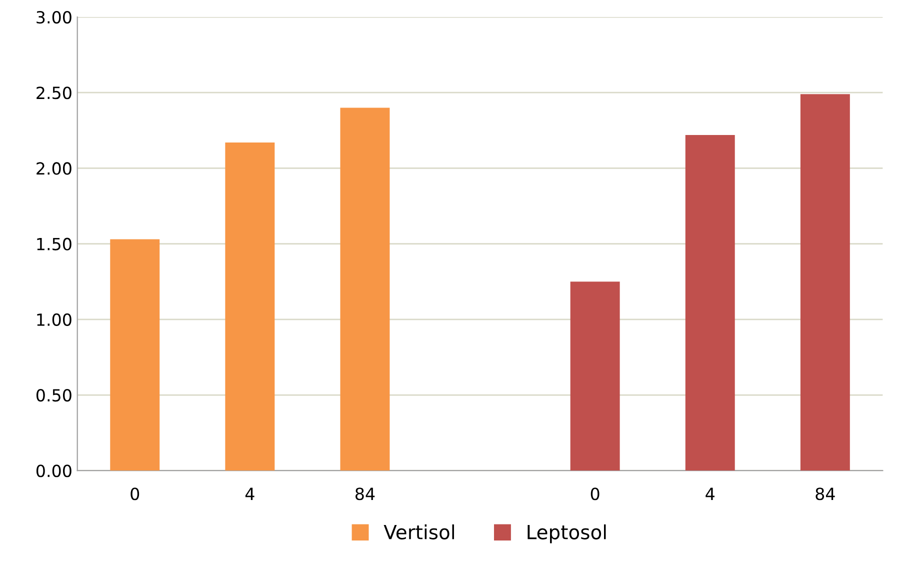 This screenshot has width=910, height=567. I want to click on legend-label: Leptosol, so click(567, 534).